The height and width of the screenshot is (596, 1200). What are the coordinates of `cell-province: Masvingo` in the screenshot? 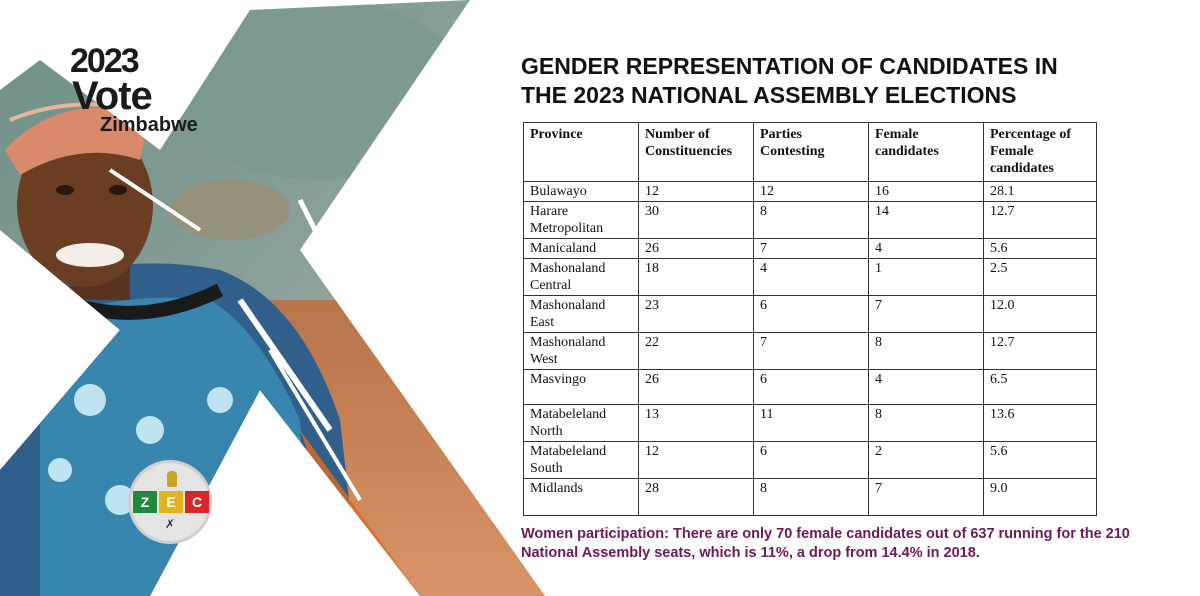 It's located at (581, 387).